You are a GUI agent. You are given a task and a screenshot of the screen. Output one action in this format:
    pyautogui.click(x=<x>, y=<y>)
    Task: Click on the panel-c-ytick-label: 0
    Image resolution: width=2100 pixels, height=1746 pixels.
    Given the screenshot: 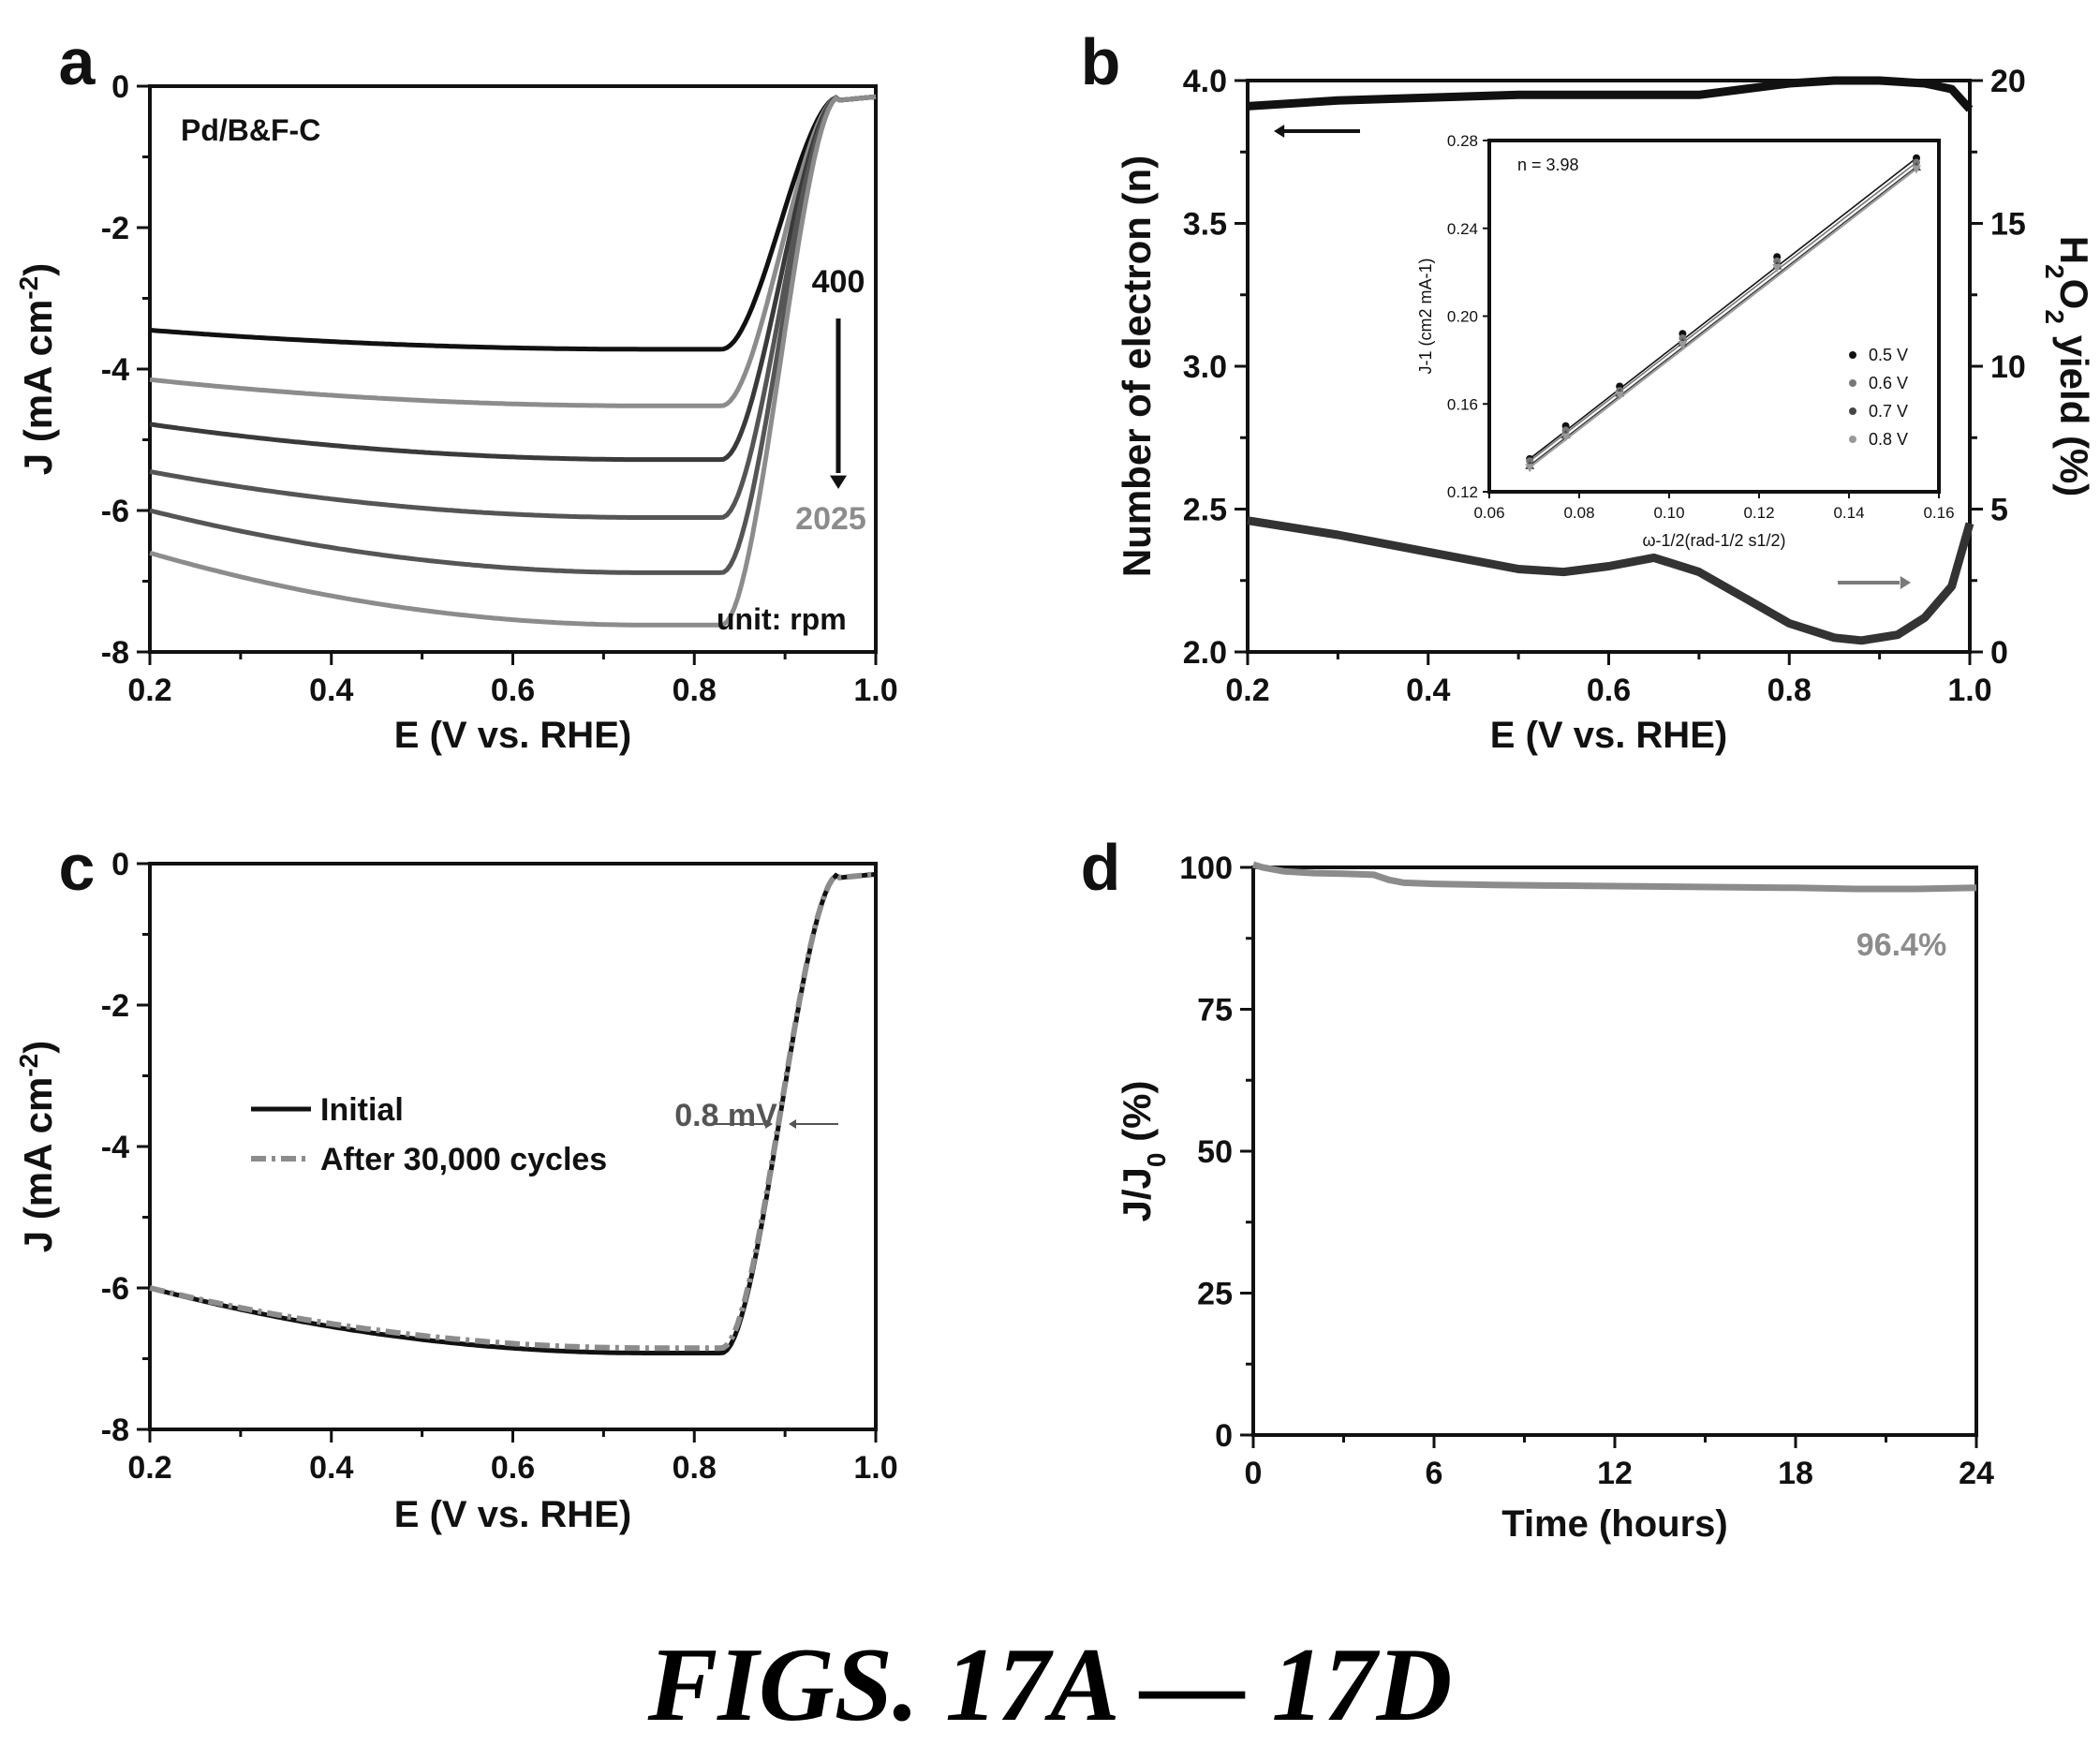 What is the action you would take?
    pyautogui.click(x=120, y=864)
    